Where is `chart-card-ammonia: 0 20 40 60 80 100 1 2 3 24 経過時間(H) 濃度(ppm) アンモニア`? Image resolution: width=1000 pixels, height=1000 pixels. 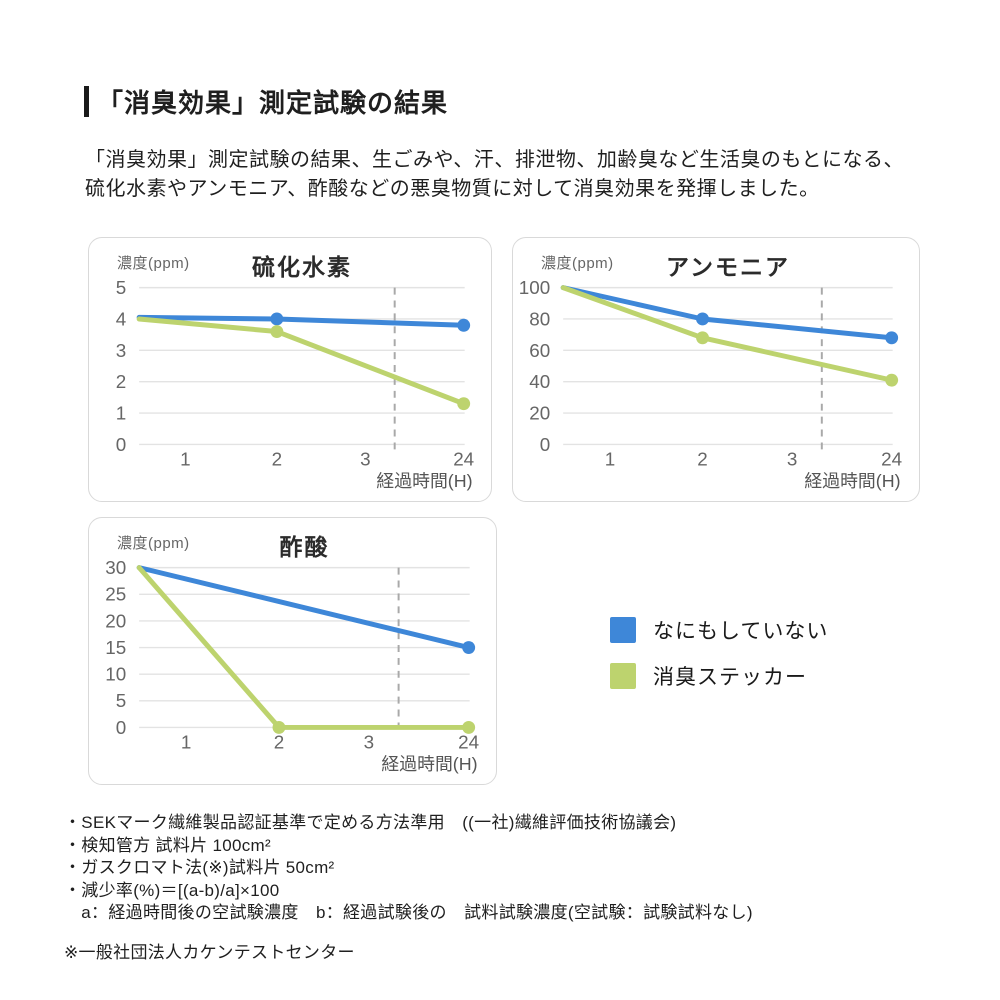
chart-card-ammonia: 0 20 40 60 80 100 1 2 3 24 経過時間(H) 濃度(ppm) アンモニア is located at coordinates (716, 369).